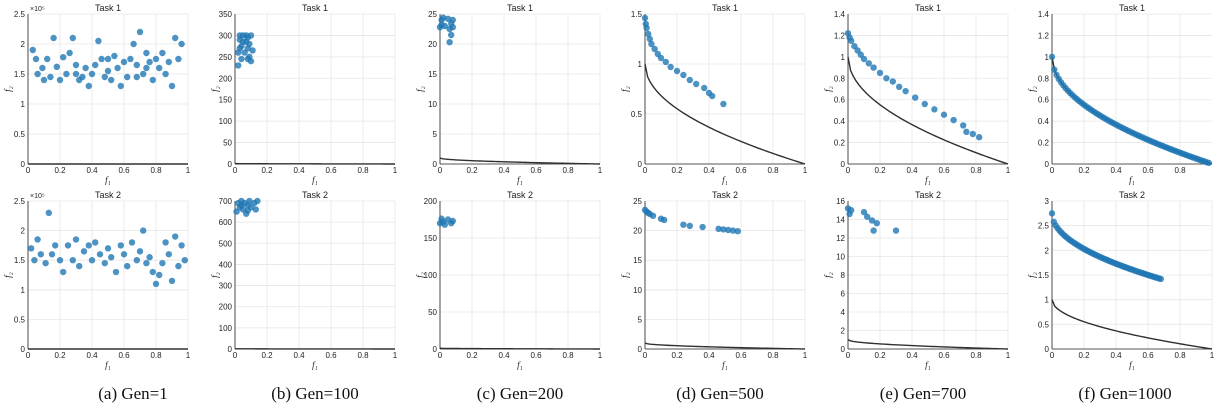 The width and height of the screenshot is (1225, 418). What do you see at coordinates (23, 290) in the screenshot?
I see `y-tick-label: 1` at bounding box center [23, 290].